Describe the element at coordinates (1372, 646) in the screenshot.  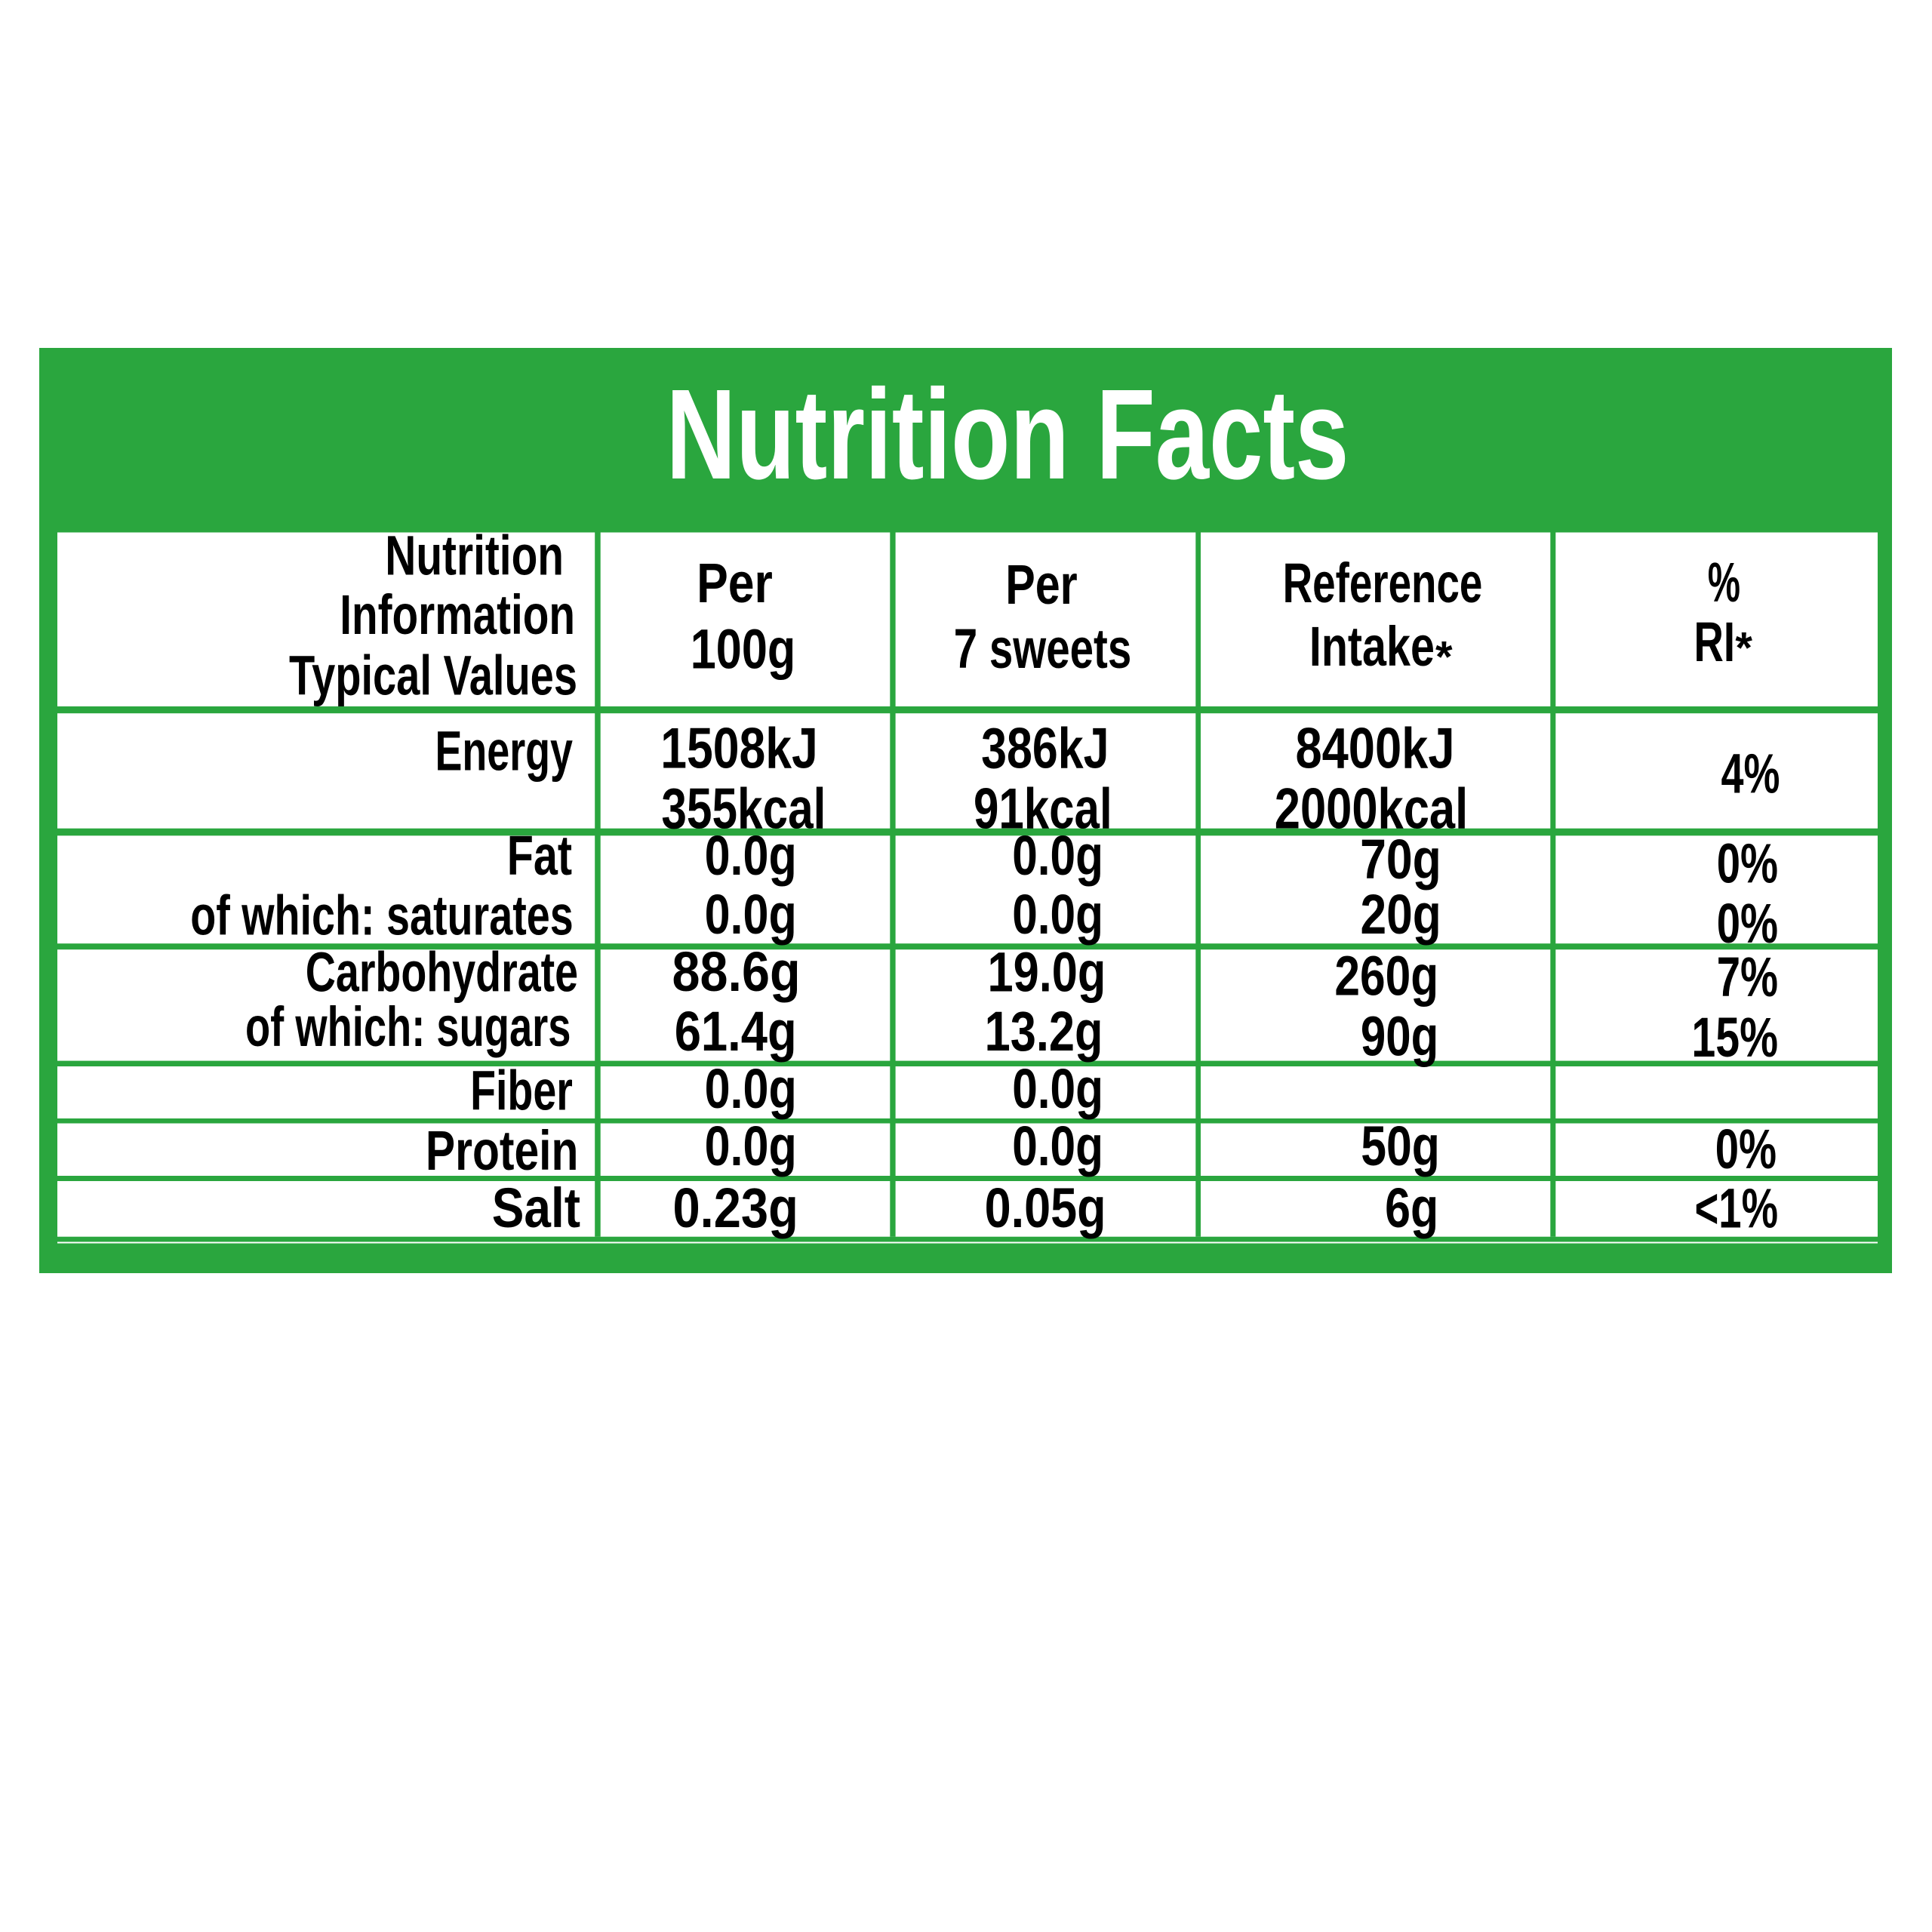
I see `svg-text: Intake` at that location.